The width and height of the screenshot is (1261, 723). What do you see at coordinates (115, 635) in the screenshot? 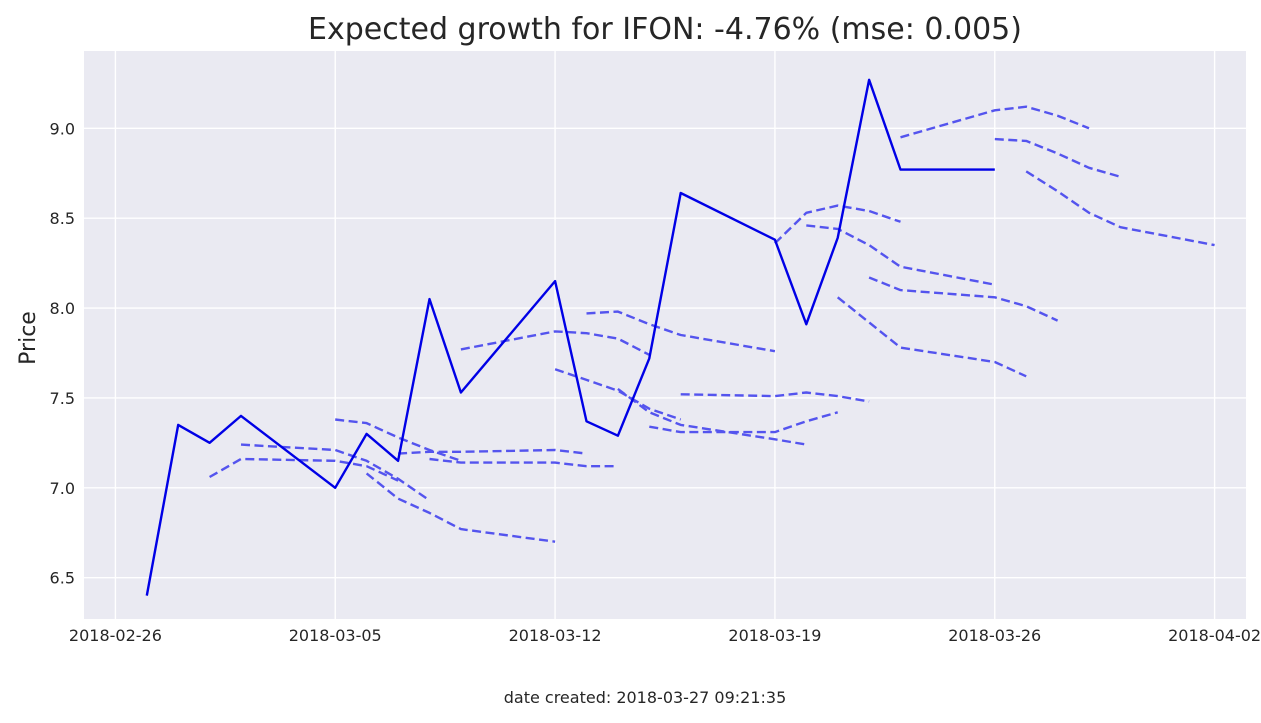
I see `x-tick-label: 2018-02-26` at bounding box center [115, 635].